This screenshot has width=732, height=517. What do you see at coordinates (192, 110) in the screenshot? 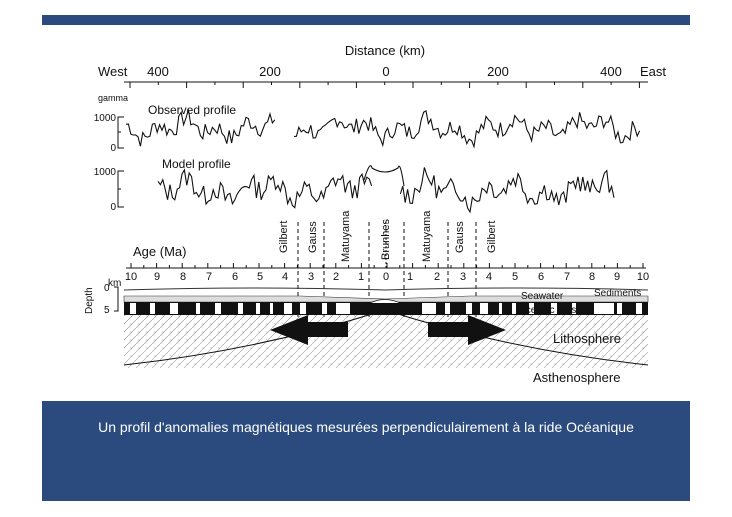
I see `observed-profile-label: Observed profile` at bounding box center [192, 110].